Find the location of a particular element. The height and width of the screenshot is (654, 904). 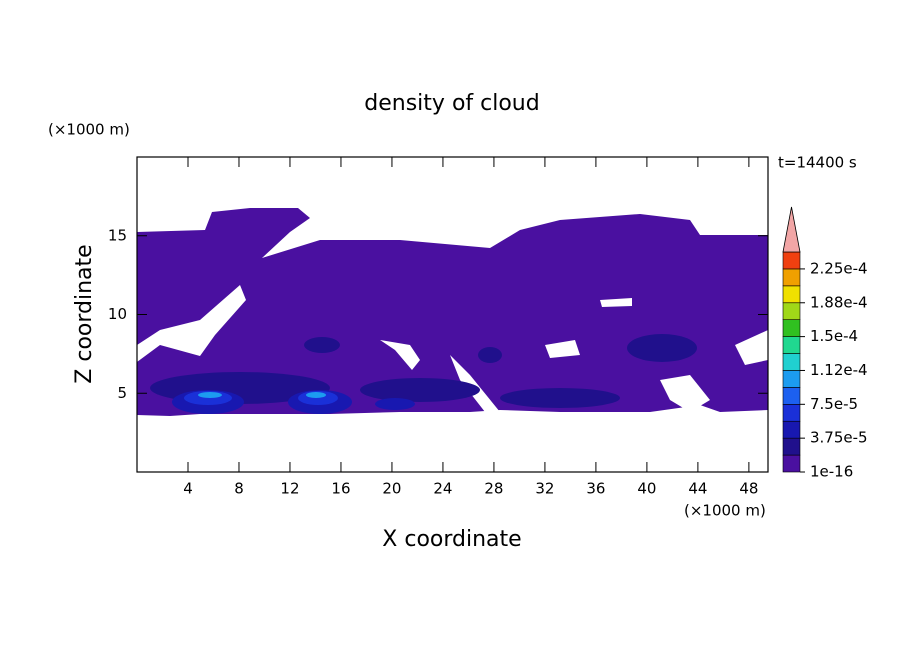

colorbar-tick-label: 7.5e-5 is located at coordinates (834, 404).